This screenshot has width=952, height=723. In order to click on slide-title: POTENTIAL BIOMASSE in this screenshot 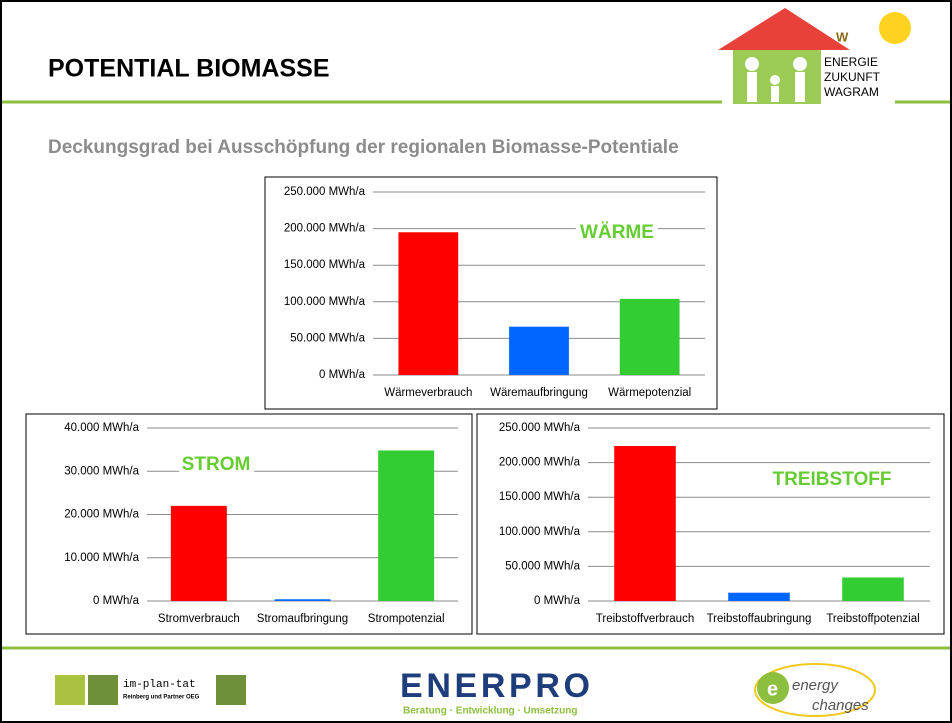, I will do `click(189, 69)`.